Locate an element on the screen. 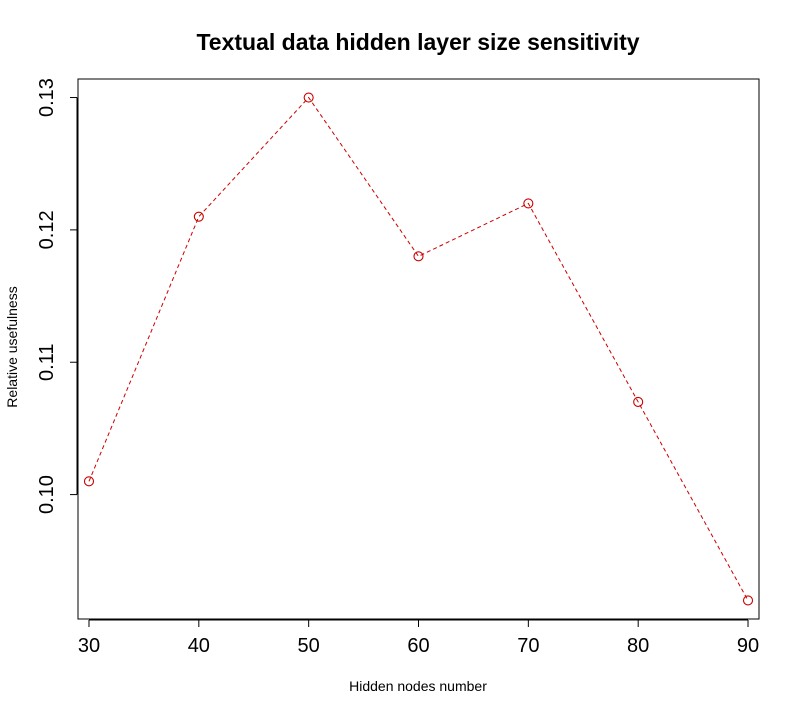  x-tick-label: 80 is located at coordinates (638, 646).